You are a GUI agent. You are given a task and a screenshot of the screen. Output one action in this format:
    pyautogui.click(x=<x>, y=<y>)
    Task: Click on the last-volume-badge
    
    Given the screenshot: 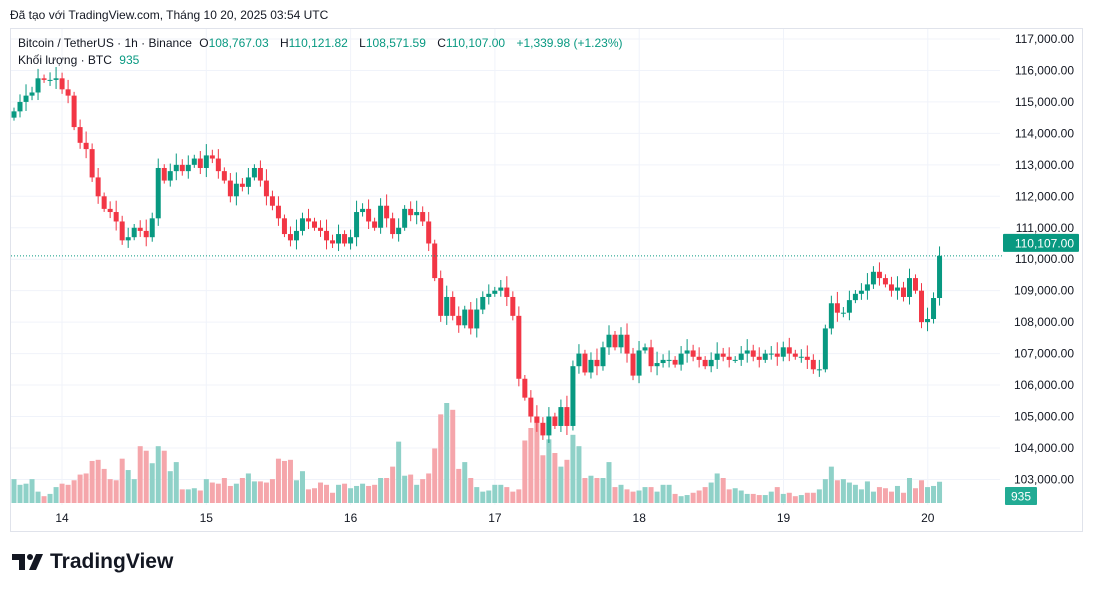 What is the action you would take?
    pyautogui.click(x=1021, y=496)
    